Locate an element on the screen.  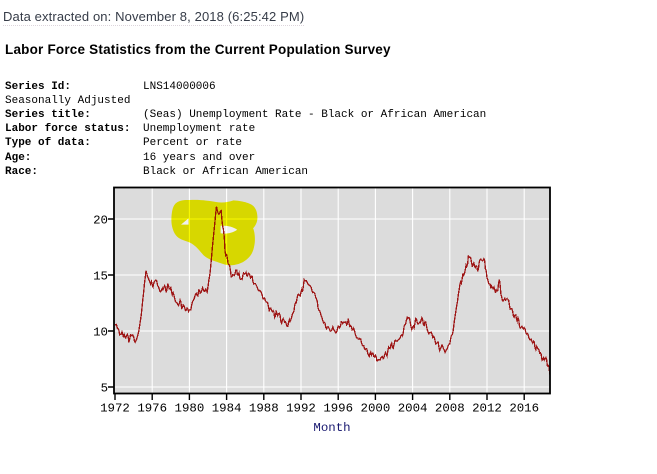
svg-text: 1996 is located at coordinates (338, 409).